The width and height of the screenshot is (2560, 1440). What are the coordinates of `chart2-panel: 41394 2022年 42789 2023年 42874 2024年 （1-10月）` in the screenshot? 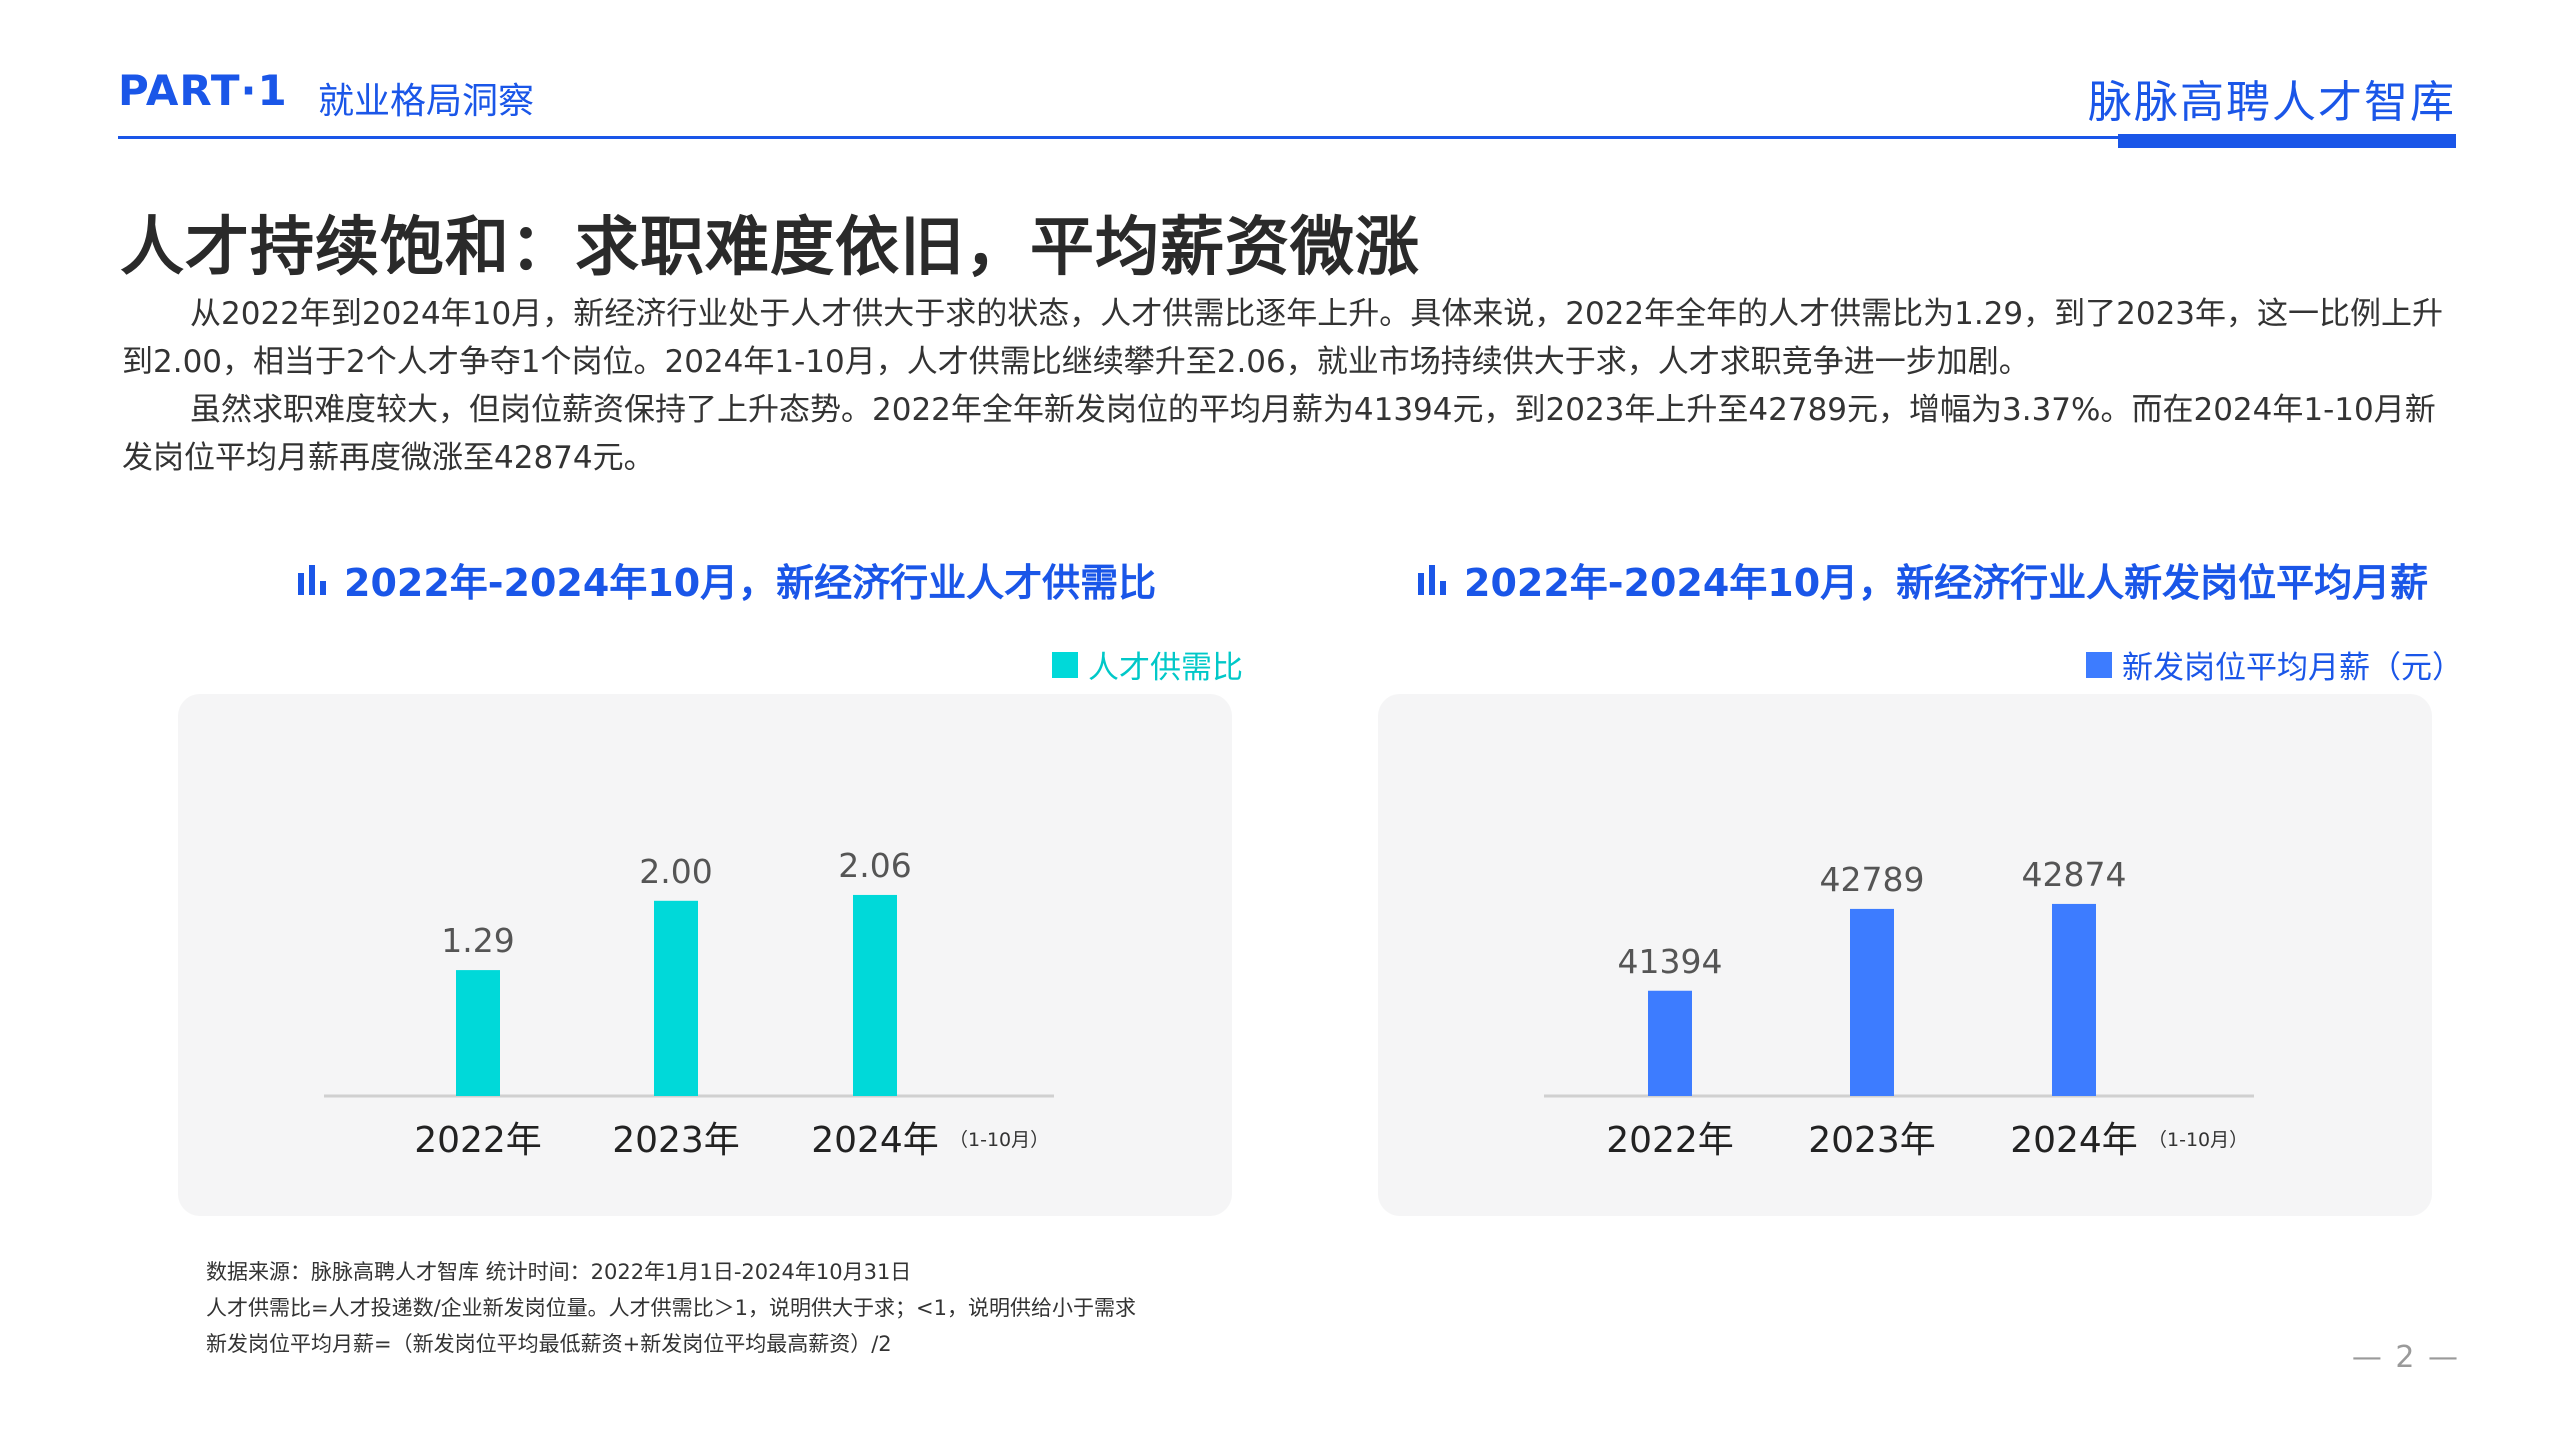 It's located at (1905, 955).